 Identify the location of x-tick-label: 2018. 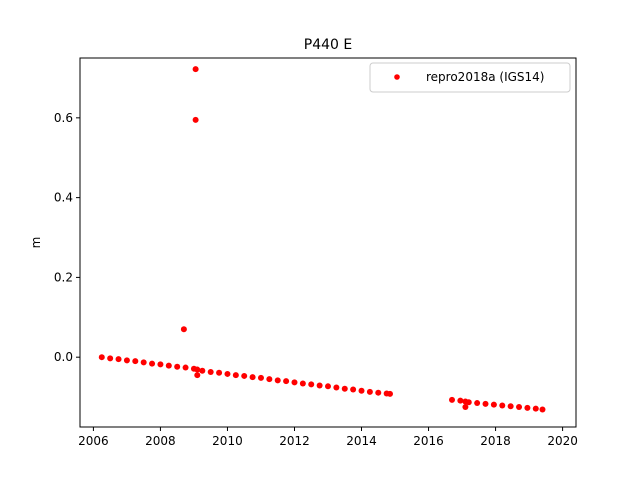
(495, 441).